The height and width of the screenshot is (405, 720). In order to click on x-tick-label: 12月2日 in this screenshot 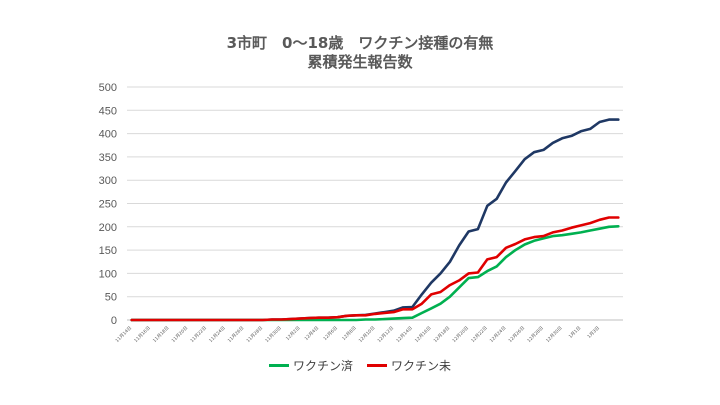, I will do `click(293, 333)`.